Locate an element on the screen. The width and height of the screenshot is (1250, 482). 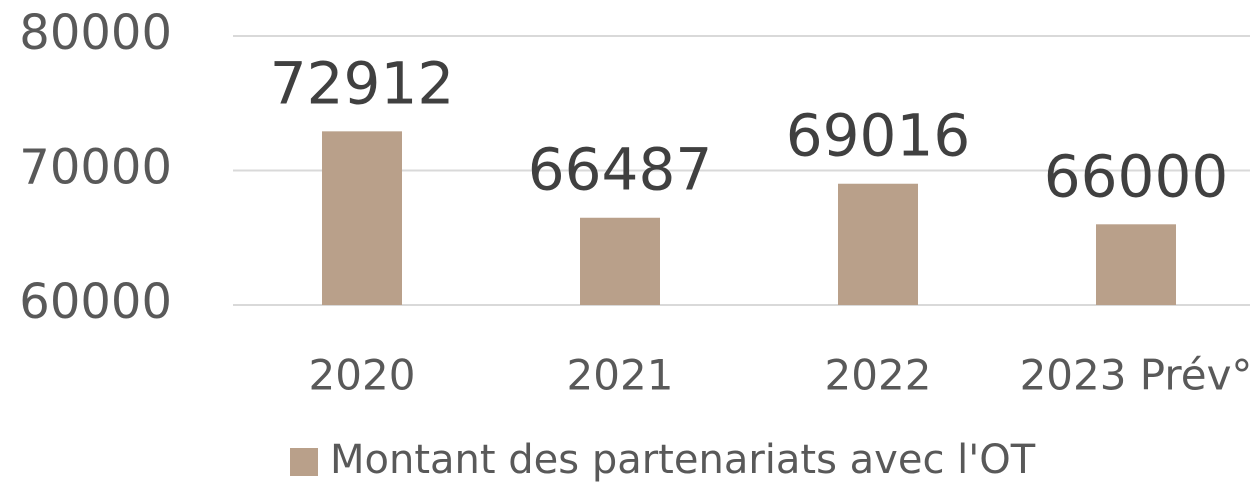
y-tick-label: 70000 is located at coordinates (95, 168).